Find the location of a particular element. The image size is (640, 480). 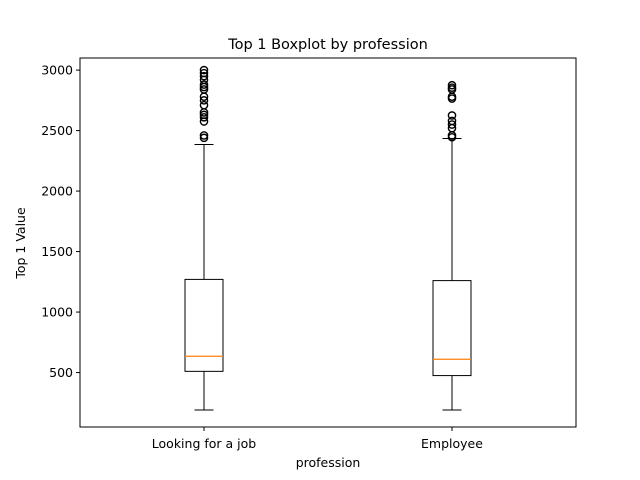

y-tick-label: 500 is located at coordinates (61, 372).